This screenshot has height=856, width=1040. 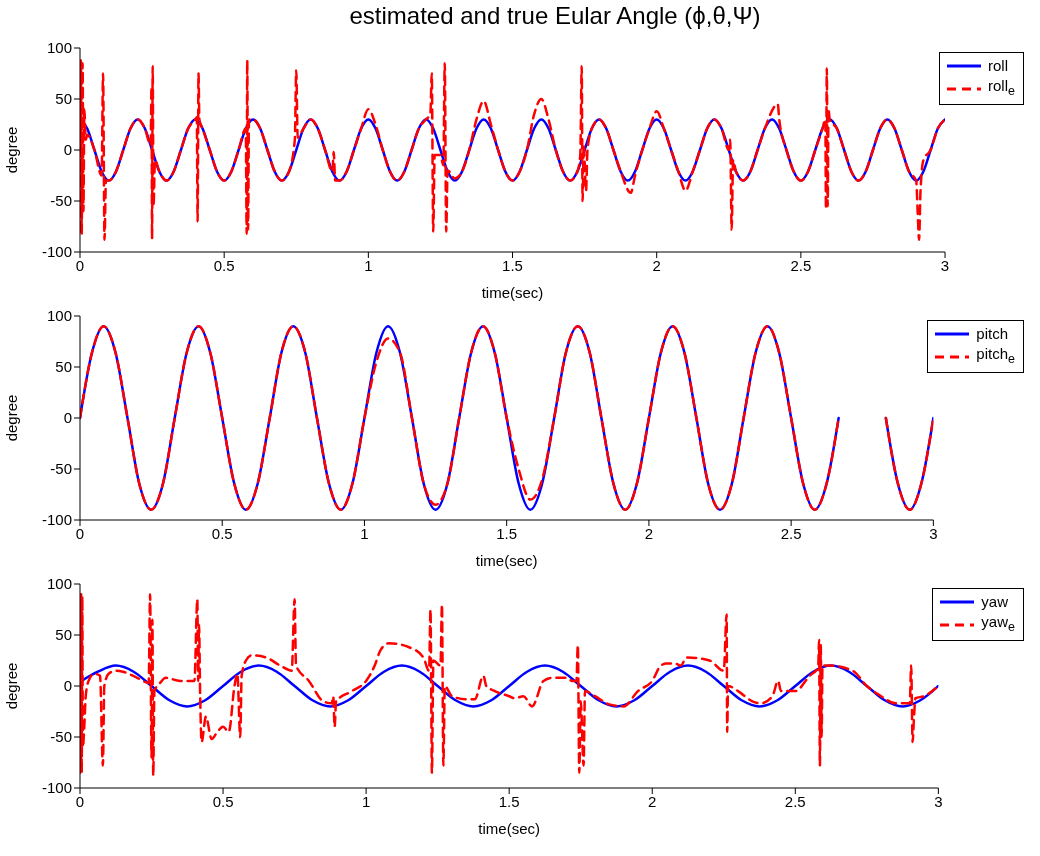 What do you see at coordinates (998, 624) in the screenshot?
I see `legend-label: yaw$_{e}$` at bounding box center [998, 624].